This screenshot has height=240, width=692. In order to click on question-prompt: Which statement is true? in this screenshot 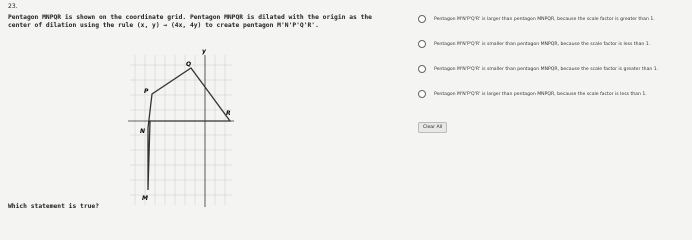, I will do `click(53, 206)`.